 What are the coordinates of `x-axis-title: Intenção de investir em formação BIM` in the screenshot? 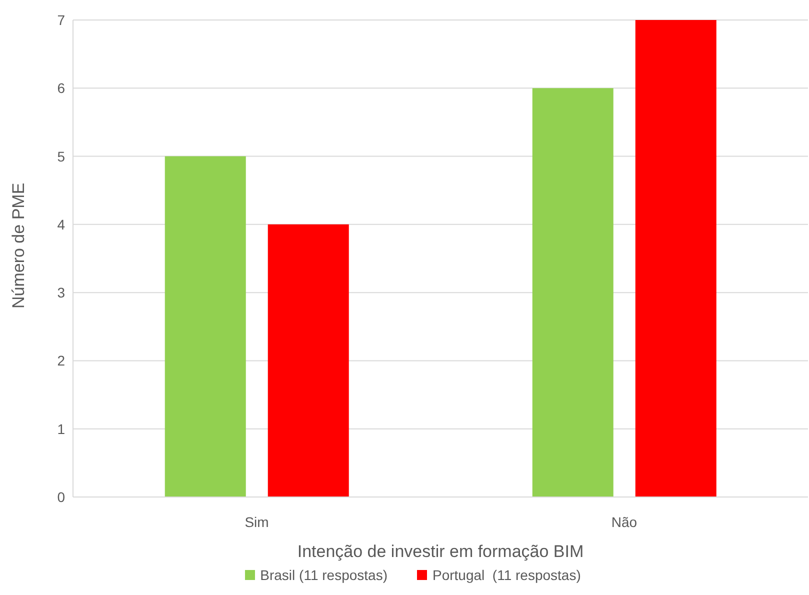 It's located at (440, 551).